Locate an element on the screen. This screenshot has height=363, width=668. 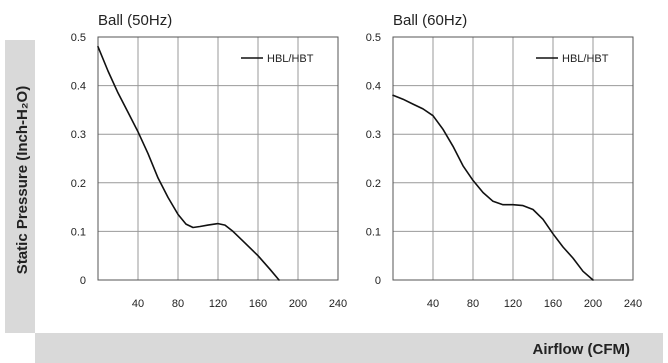
chart-title: Ball (60Hz) is located at coordinates (430, 20).